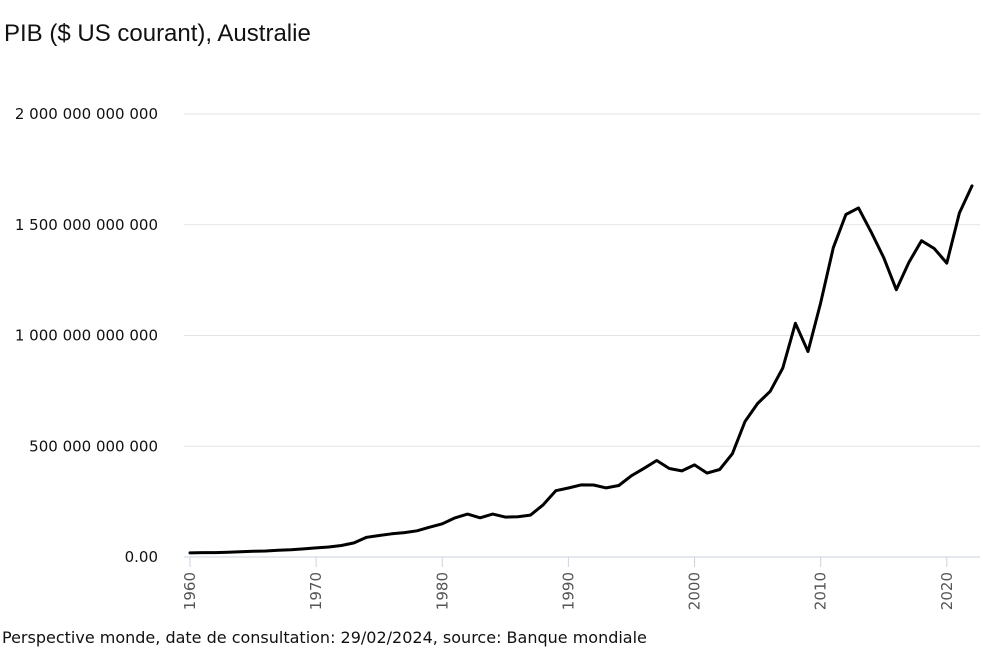  What do you see at coordinates (695, 591) in the screenshot?
I see `x-tick-label: 2000` at bounding box center [695, 591].